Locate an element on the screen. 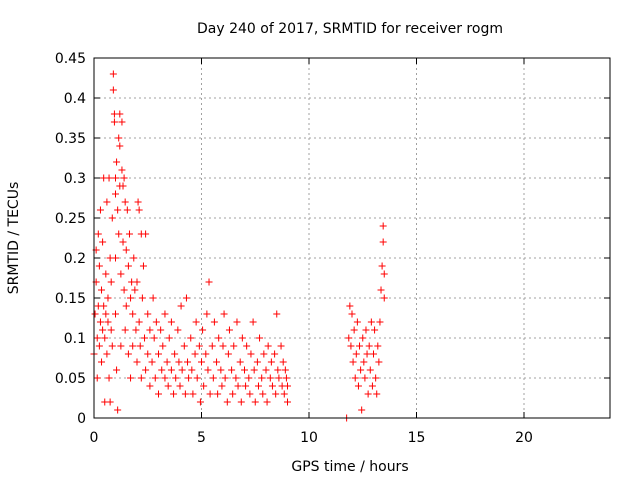  y-tick-label: 0.1 is located at coordinates (75, 339).